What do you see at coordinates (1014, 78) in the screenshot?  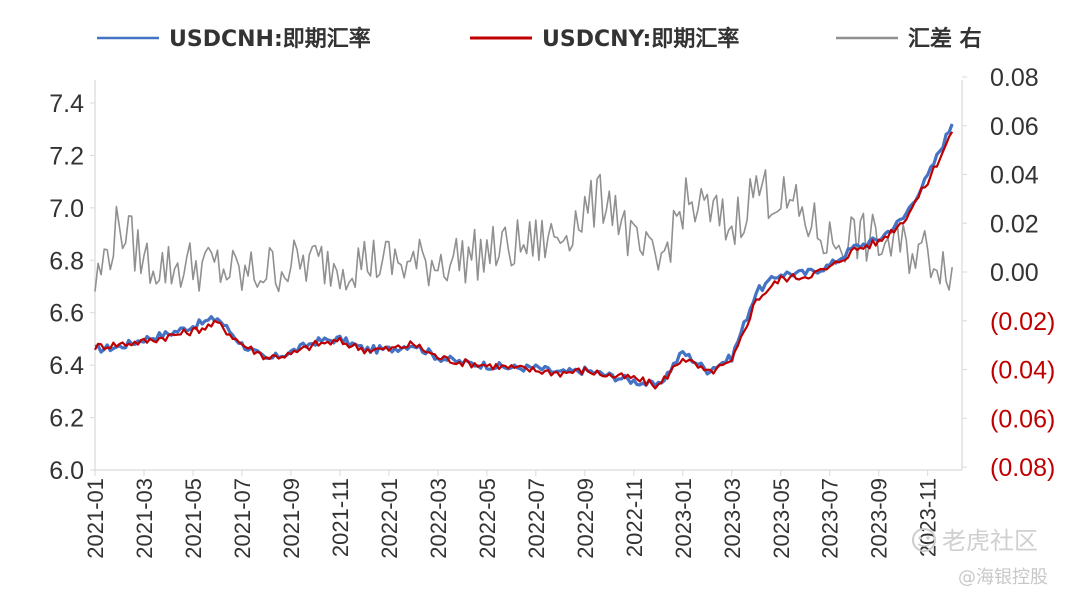 I see `y2-tick-label: 0.08` at bounding box center [1014, 78].